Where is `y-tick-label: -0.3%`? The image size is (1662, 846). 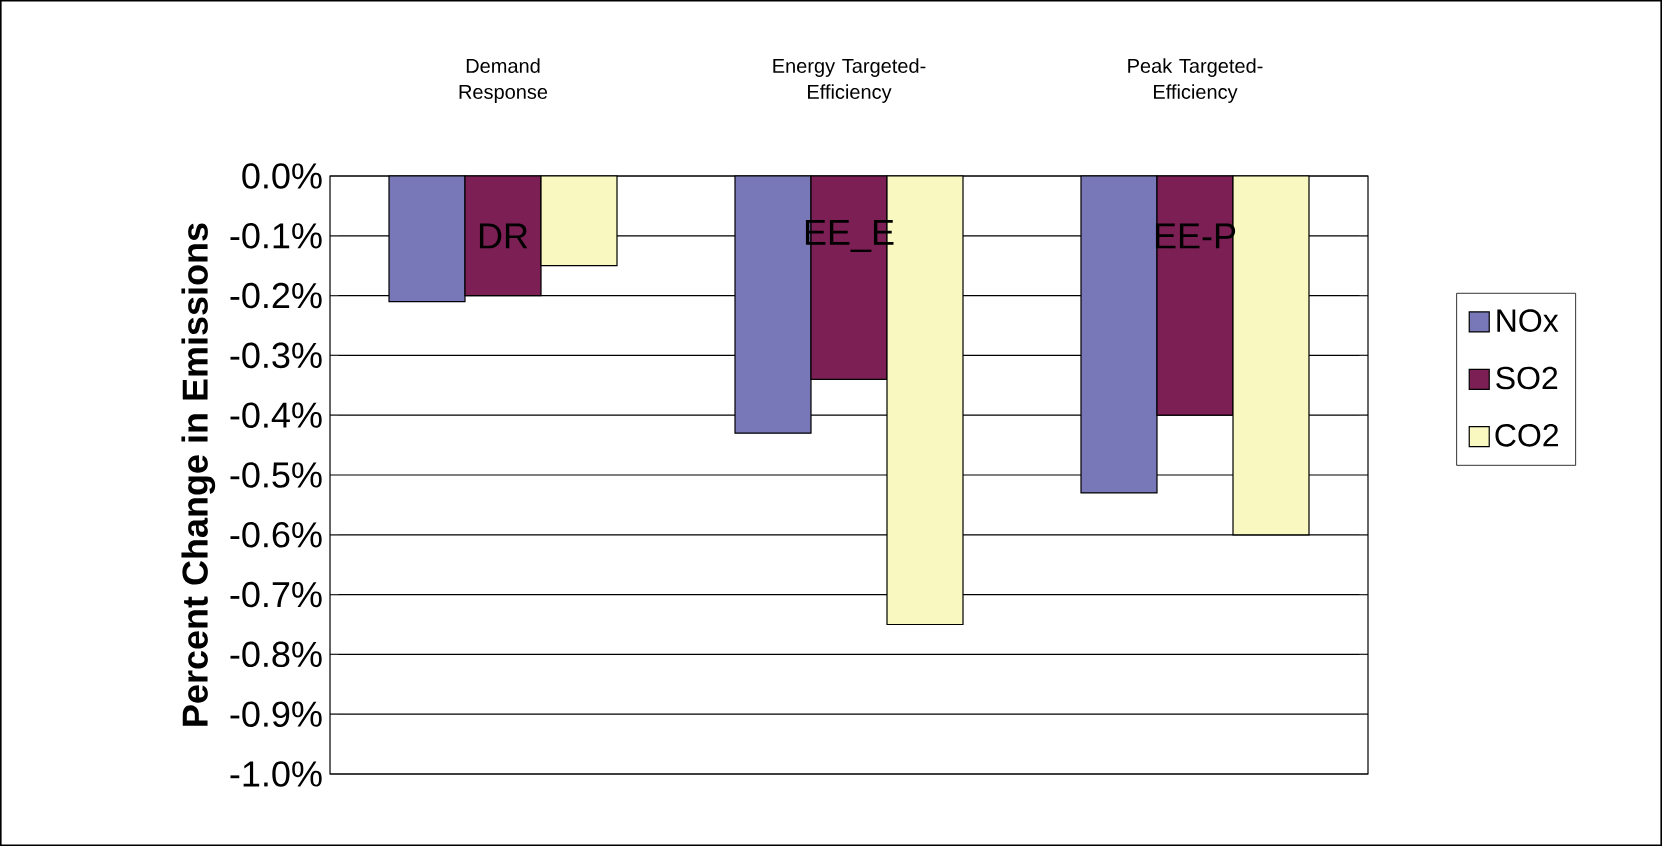
y-tick-label: -0.3% is located at coordinates (276, 355).